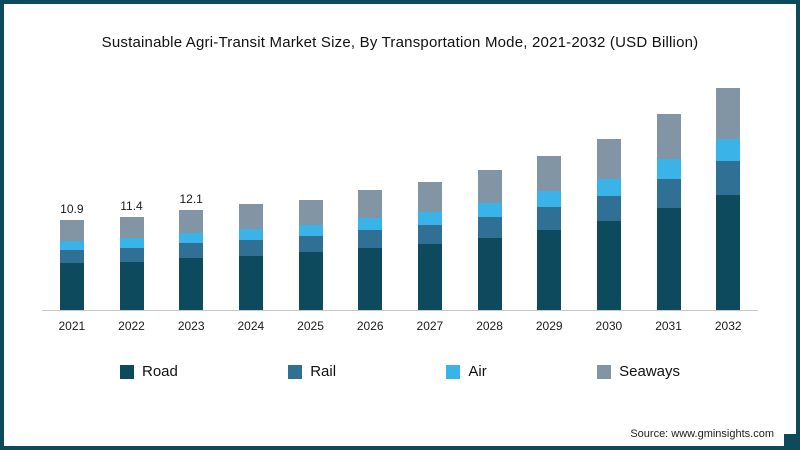  I want to click on legend: Road Rail Air Seaways, so click(400, 371).